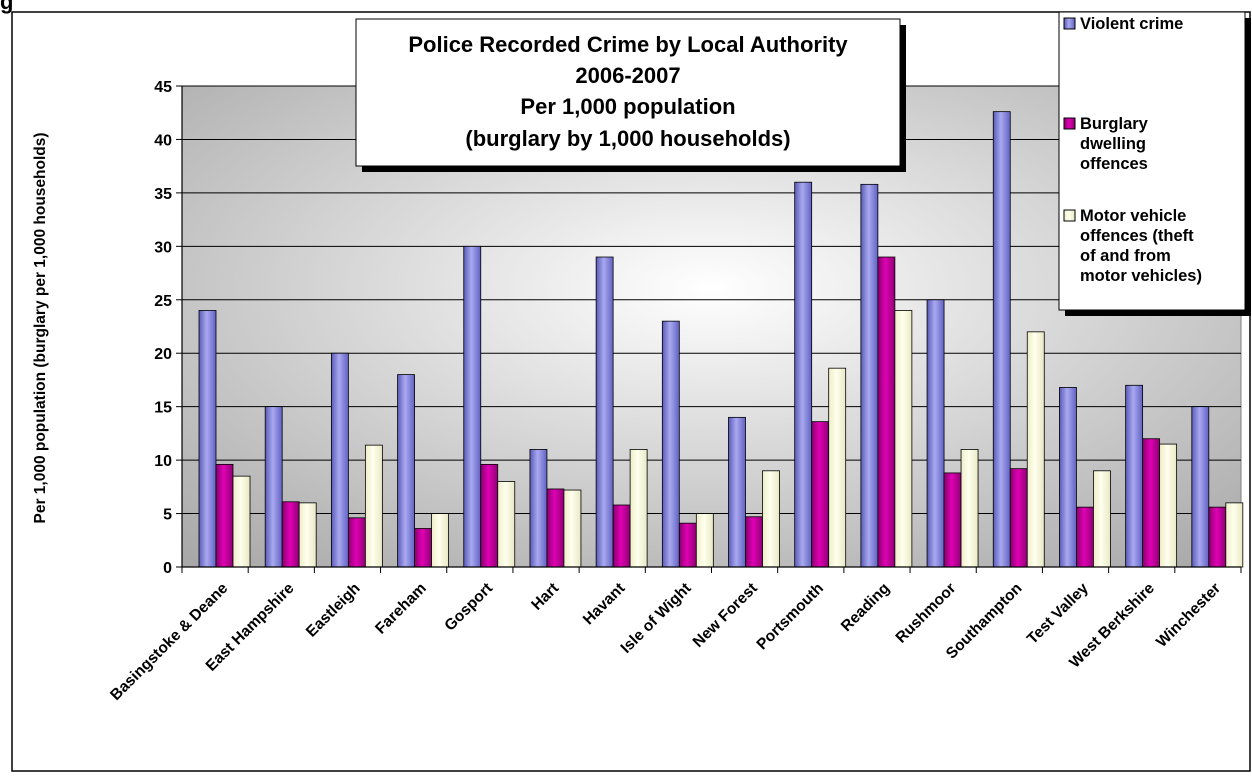 Image resolution: width=1252 pixels, height=778 pixels. I want to click on y-tick-label: 25, so click(163, 301).